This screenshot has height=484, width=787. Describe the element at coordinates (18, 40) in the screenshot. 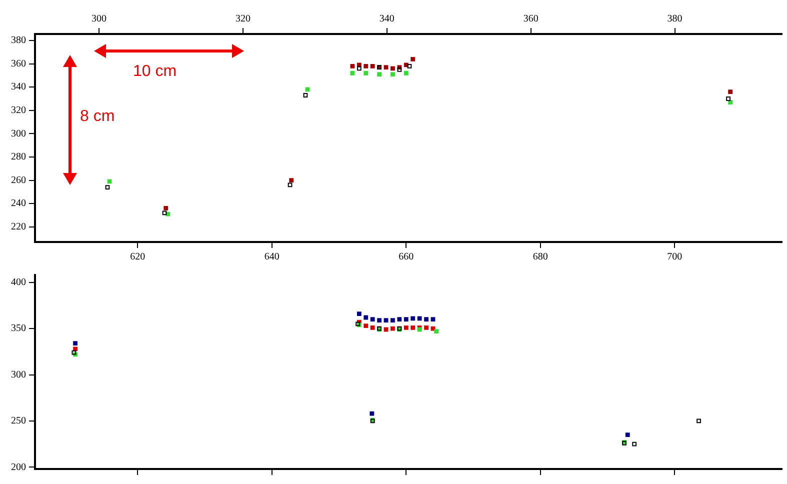

I see `y-tick-label: 380` at that location.